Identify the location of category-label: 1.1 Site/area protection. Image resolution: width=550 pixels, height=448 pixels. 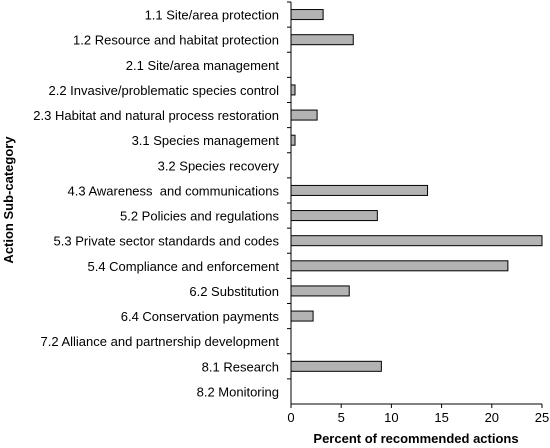
(212, 15).